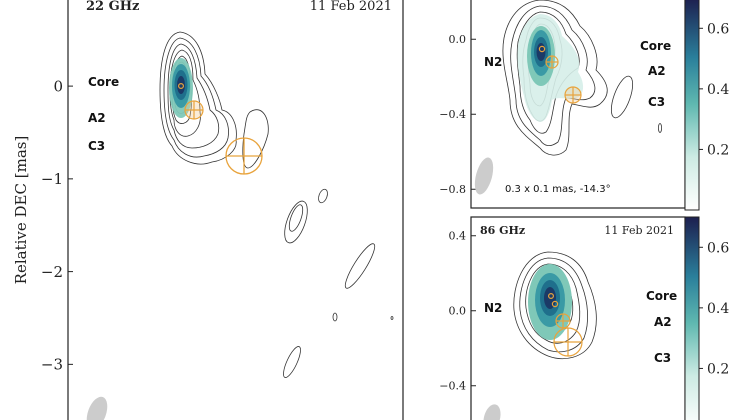 This screenshot has width=744, height=420. Describe the element at coordinates (492, 412) in the screenshot. I see `bottom-right-beam` at that location.